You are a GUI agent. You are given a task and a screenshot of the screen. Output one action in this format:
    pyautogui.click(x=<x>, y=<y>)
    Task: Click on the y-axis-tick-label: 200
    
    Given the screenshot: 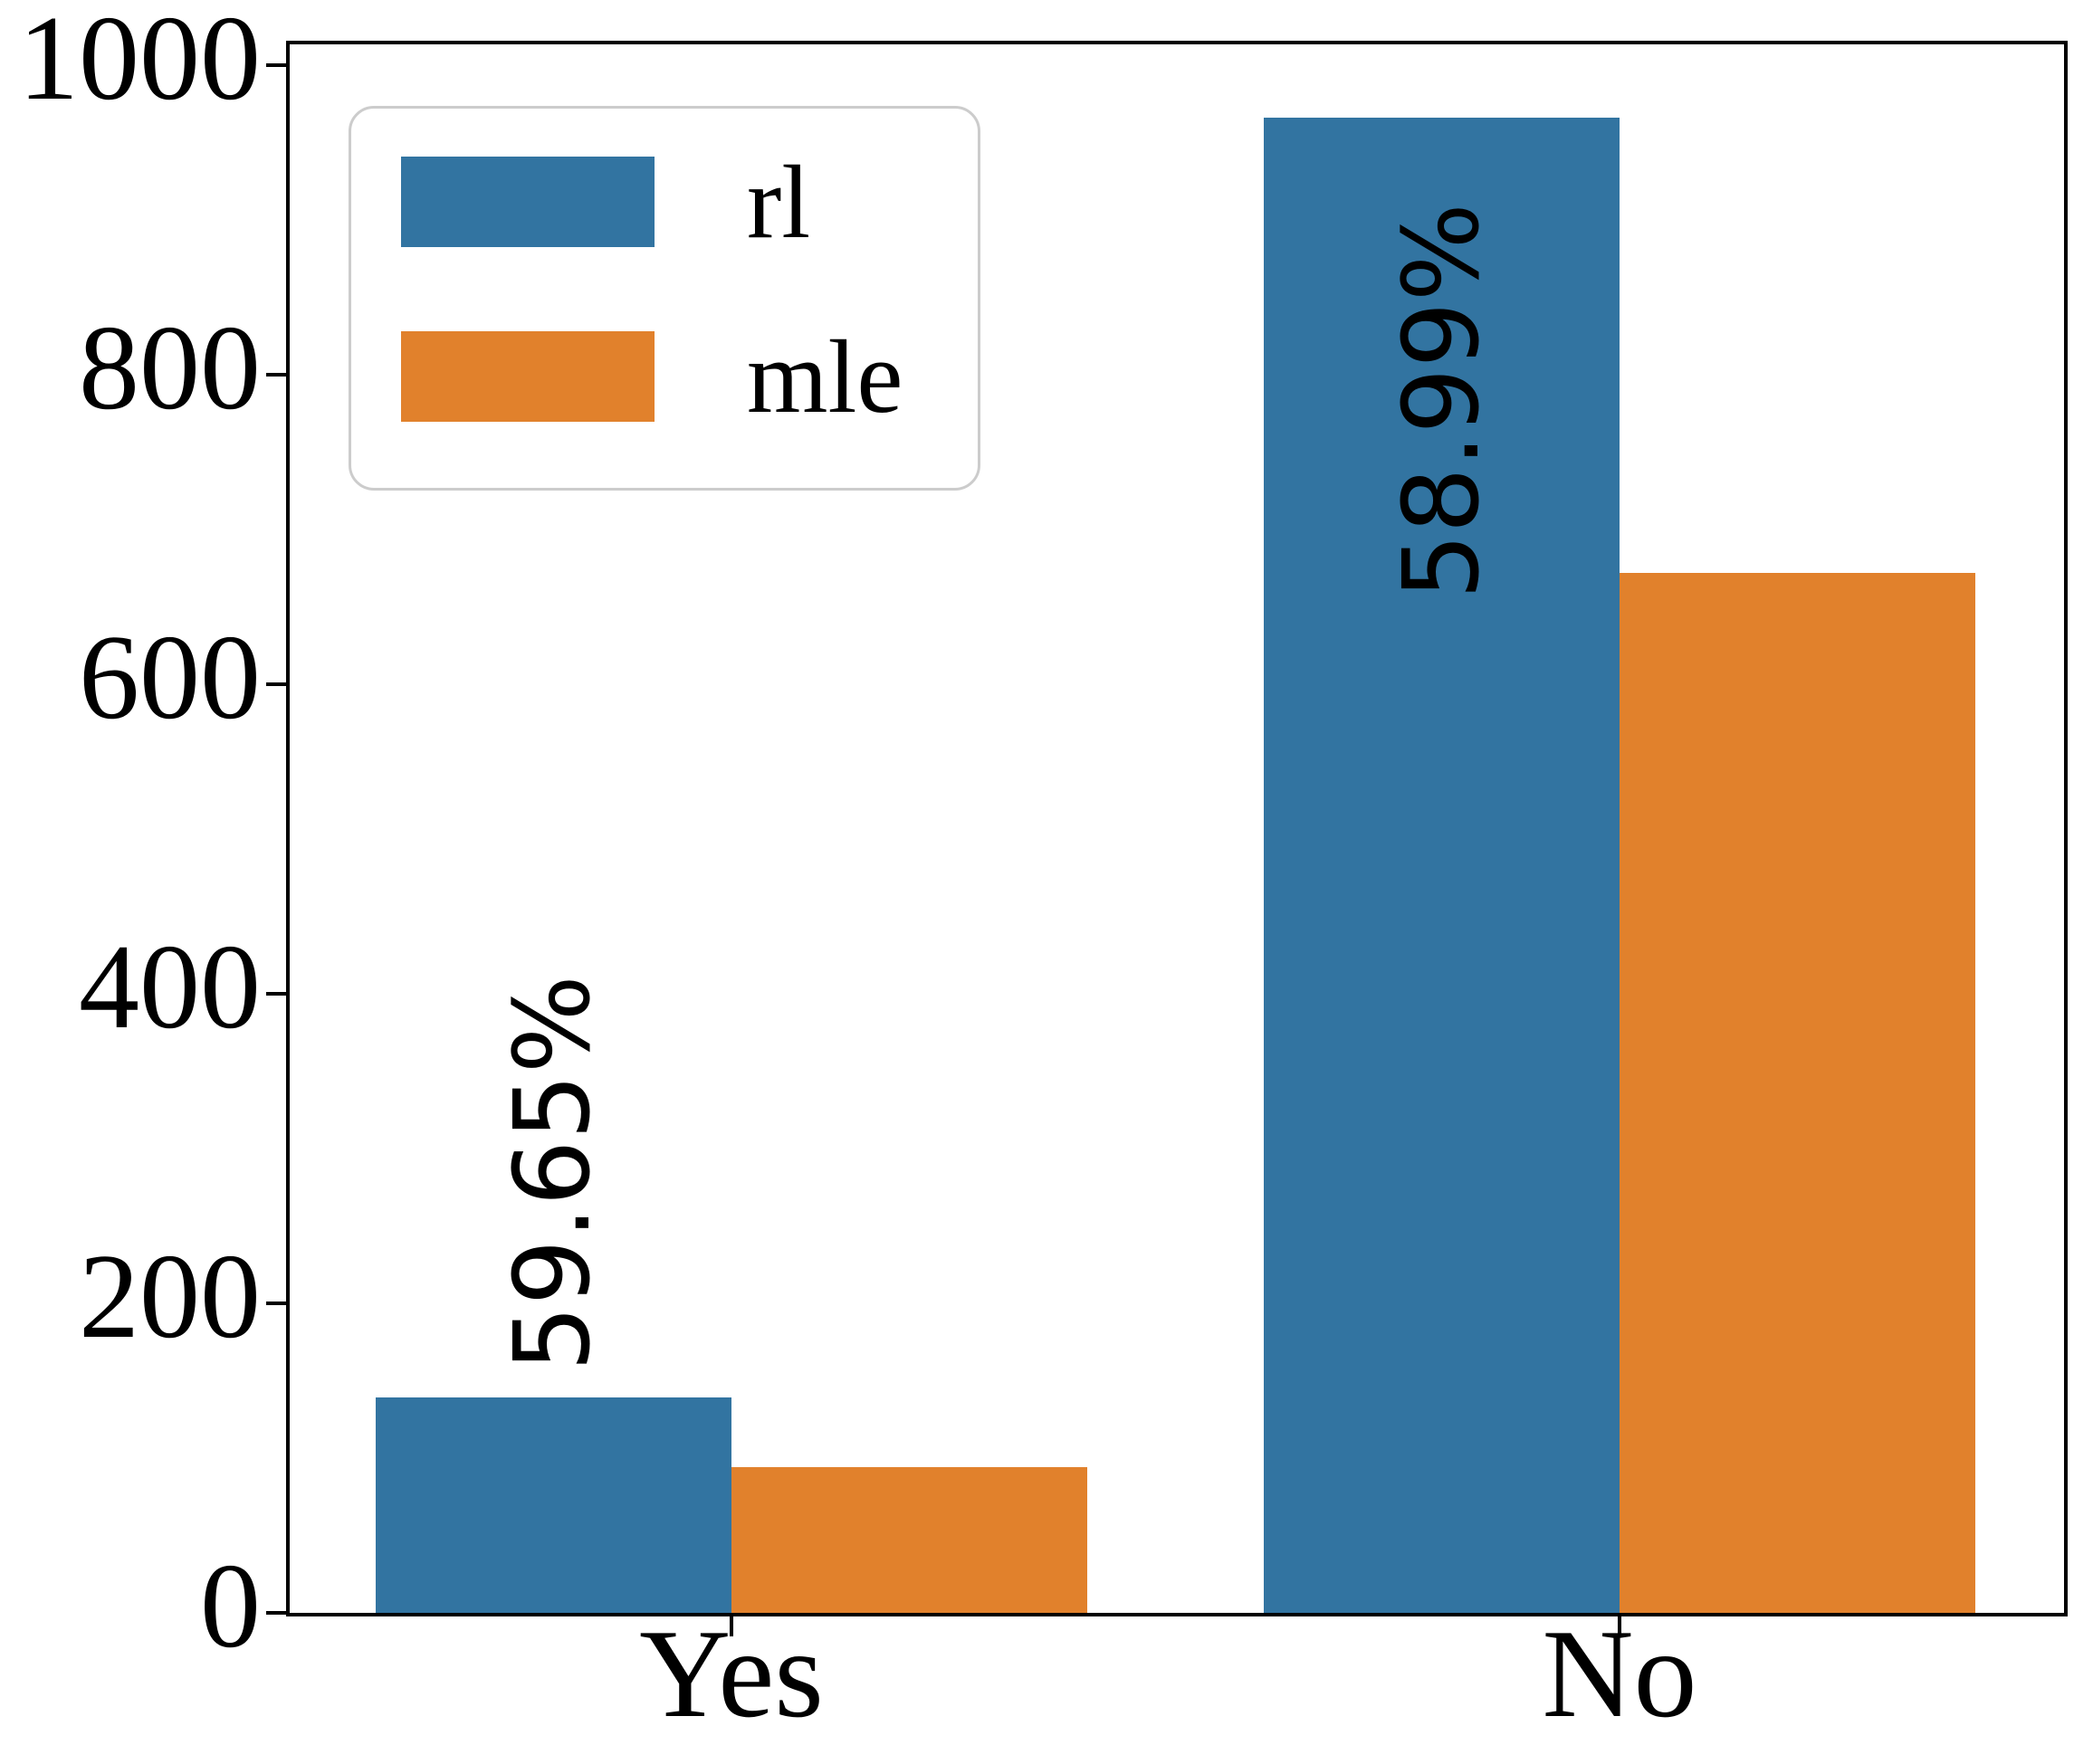 What is the action you would take?
    pyautogui.click(x=170, y=1296)
    